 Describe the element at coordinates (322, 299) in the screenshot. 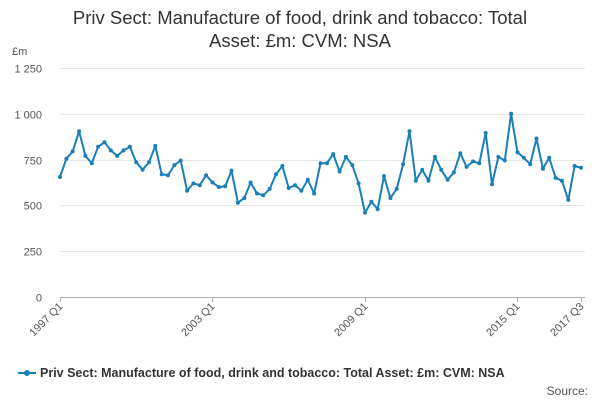

I see `axes` at that location.